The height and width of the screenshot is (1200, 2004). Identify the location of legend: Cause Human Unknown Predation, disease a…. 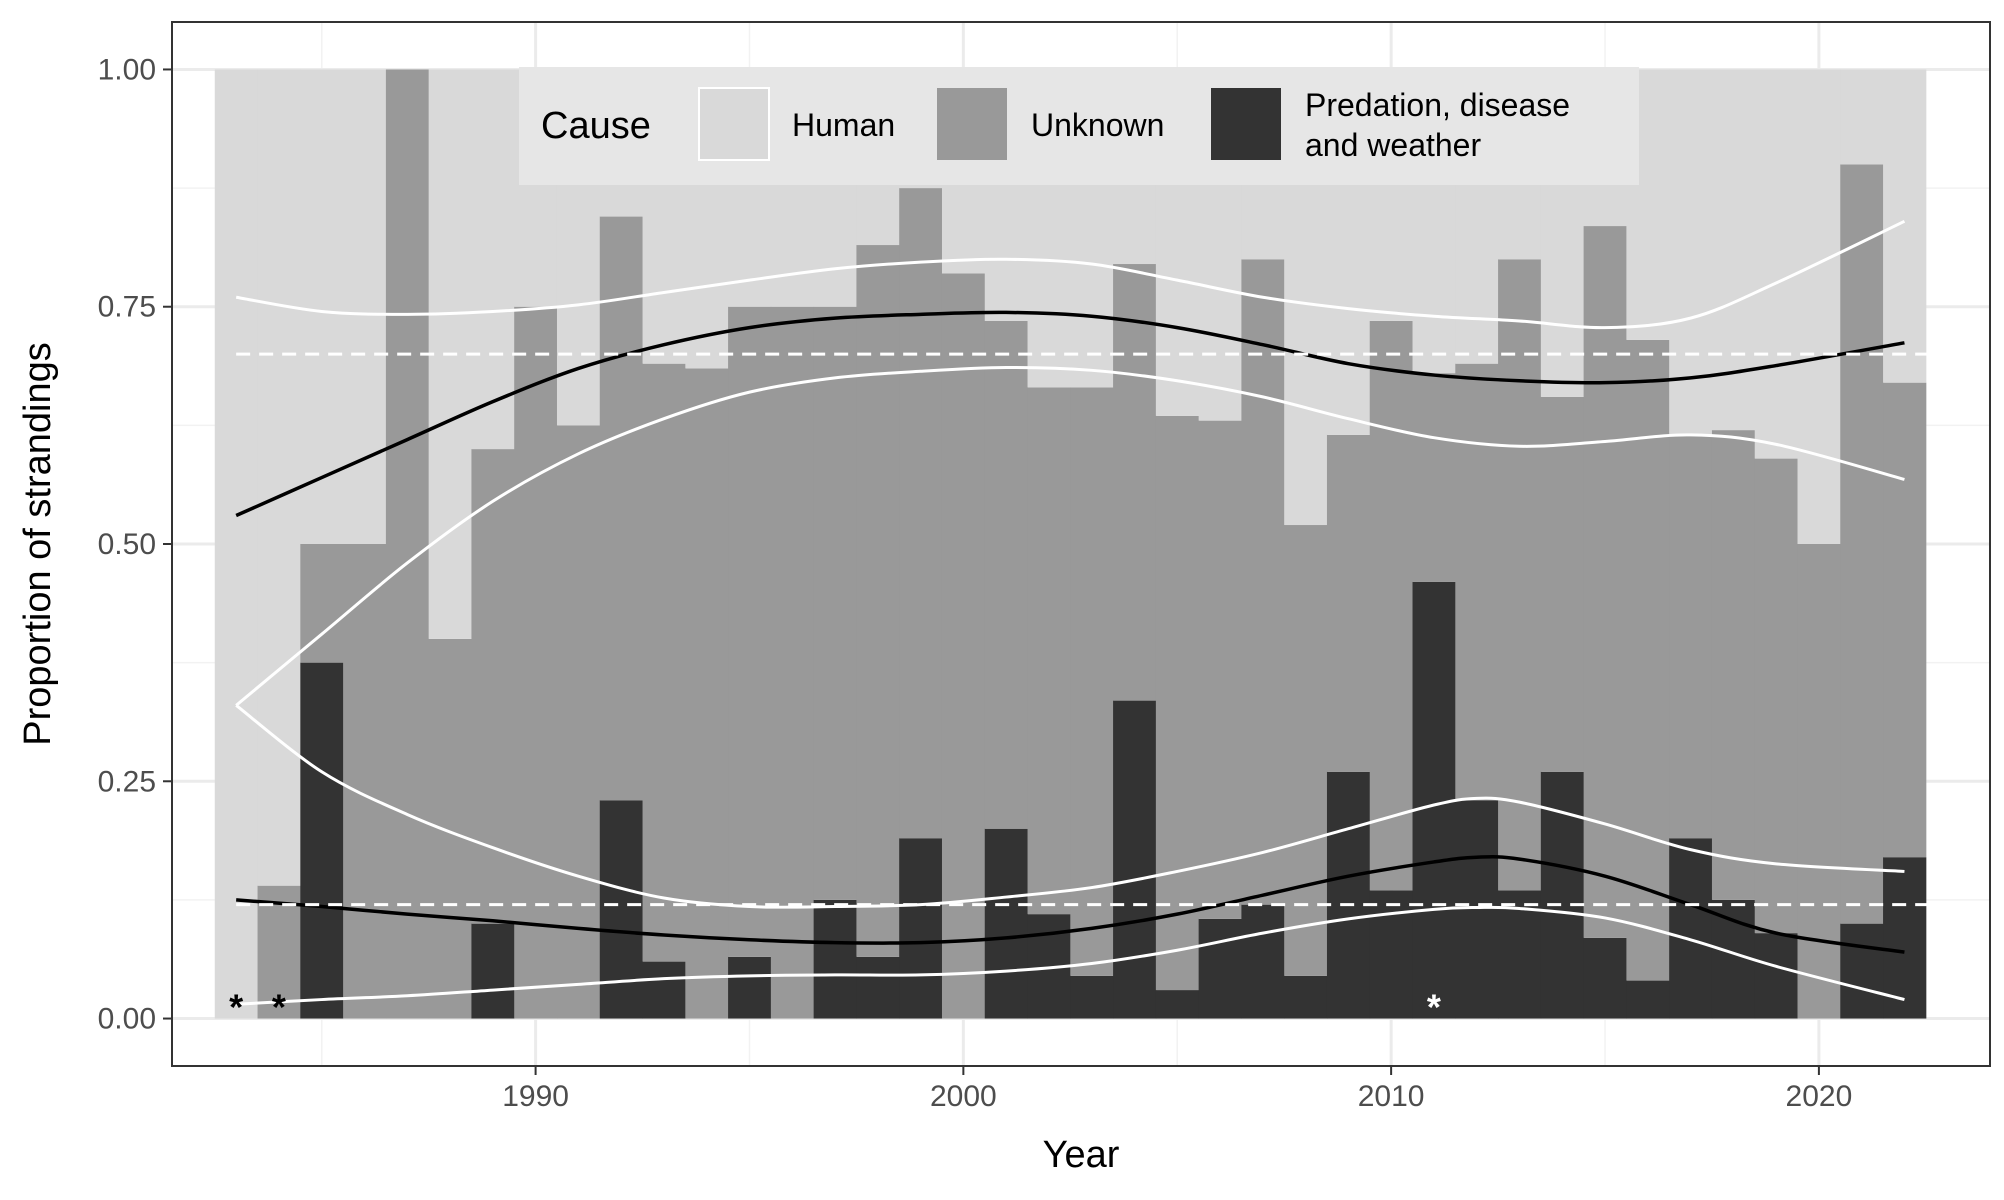
(1079, 126).